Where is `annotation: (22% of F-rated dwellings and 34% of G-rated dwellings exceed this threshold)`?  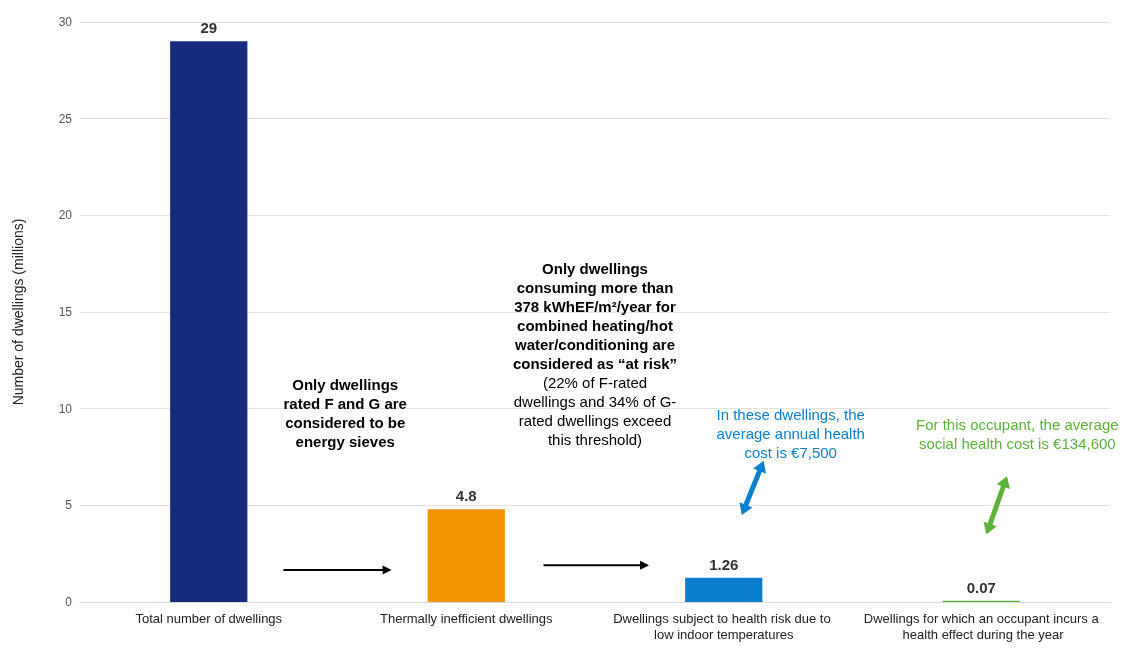 annotation: (22% of F-rated dwellings and 34% of G-rated dwellings exceed this threshold) is located at coordinates (595, 410).